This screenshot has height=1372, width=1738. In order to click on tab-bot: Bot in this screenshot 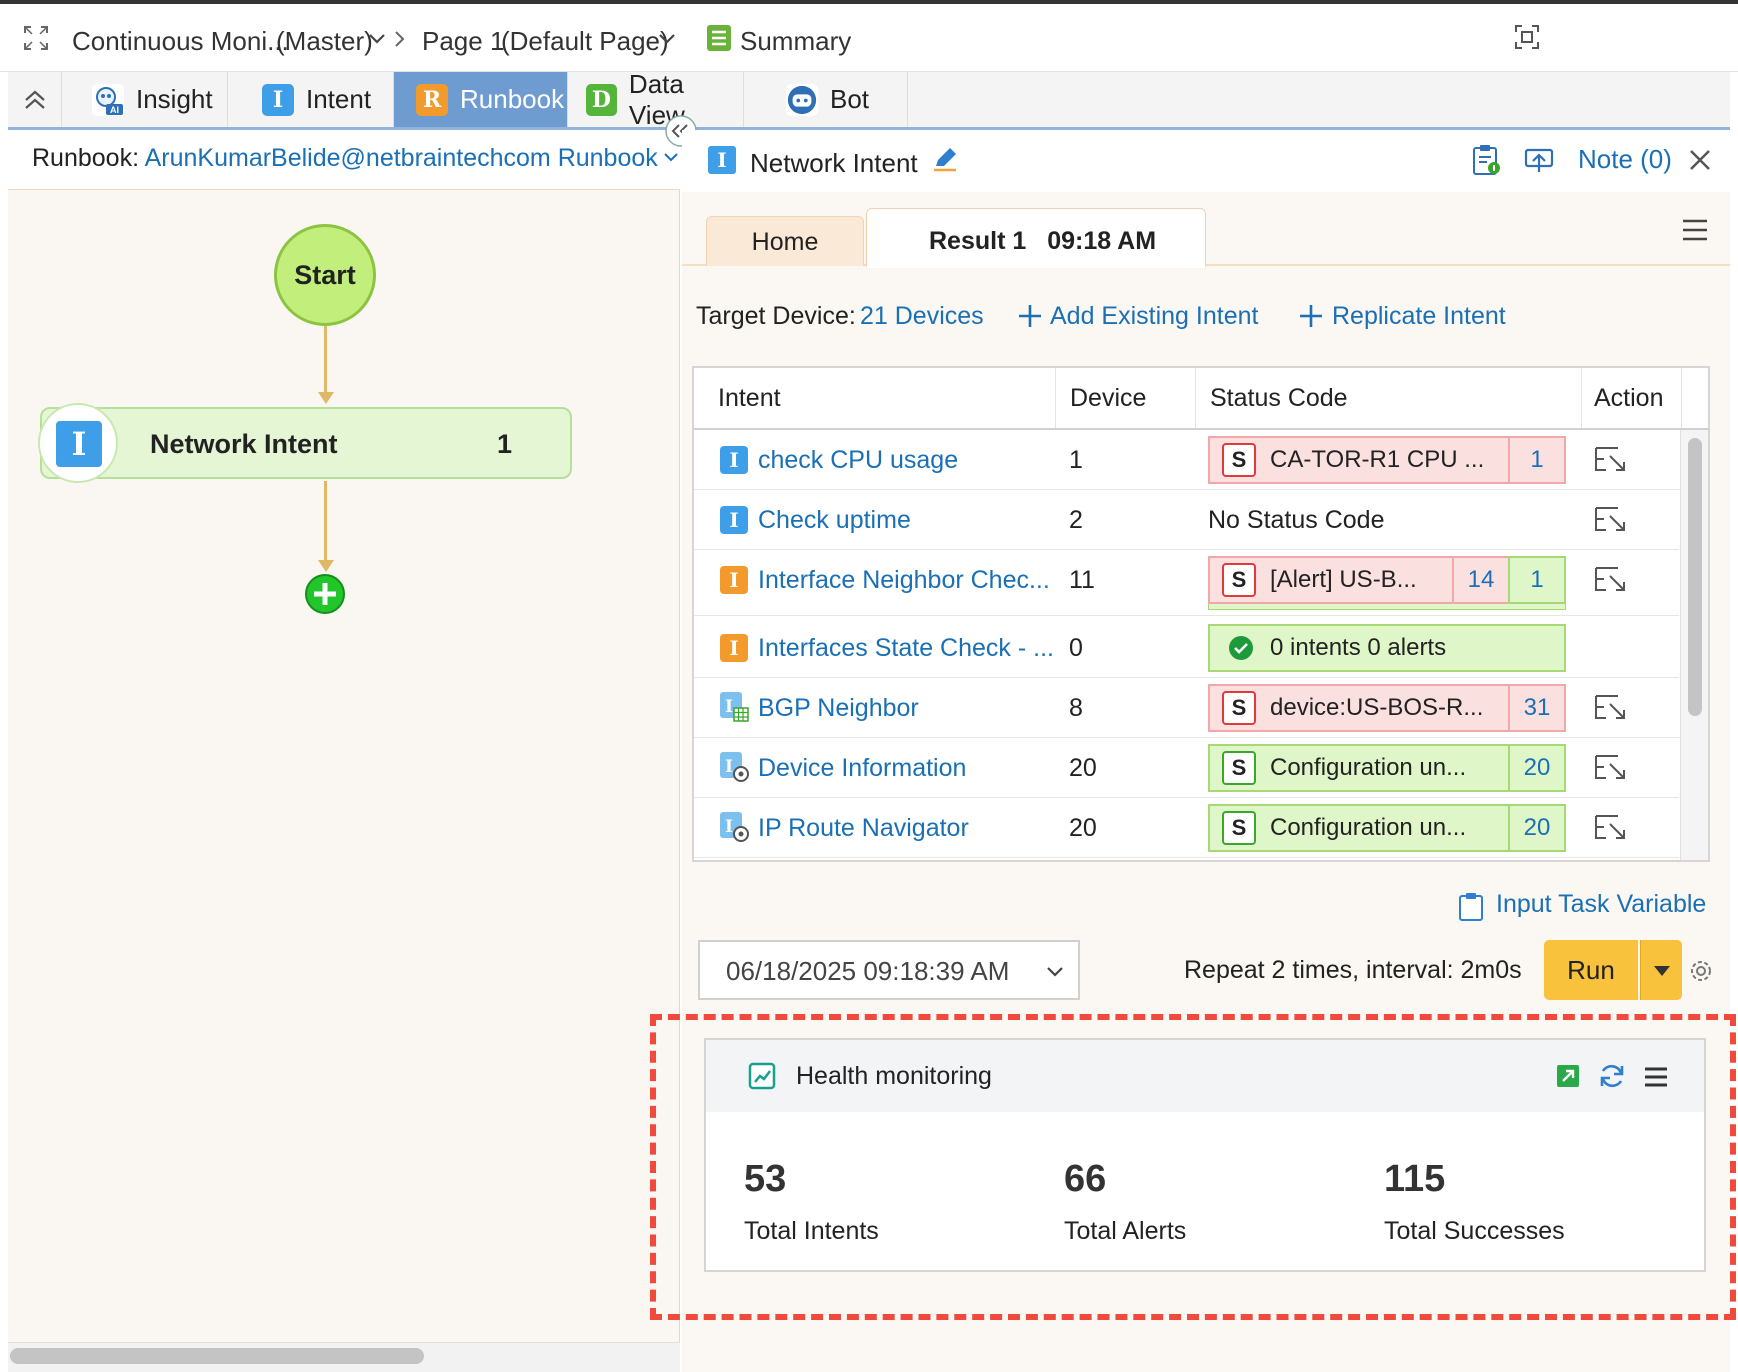, I will do `click(826, 99)`.